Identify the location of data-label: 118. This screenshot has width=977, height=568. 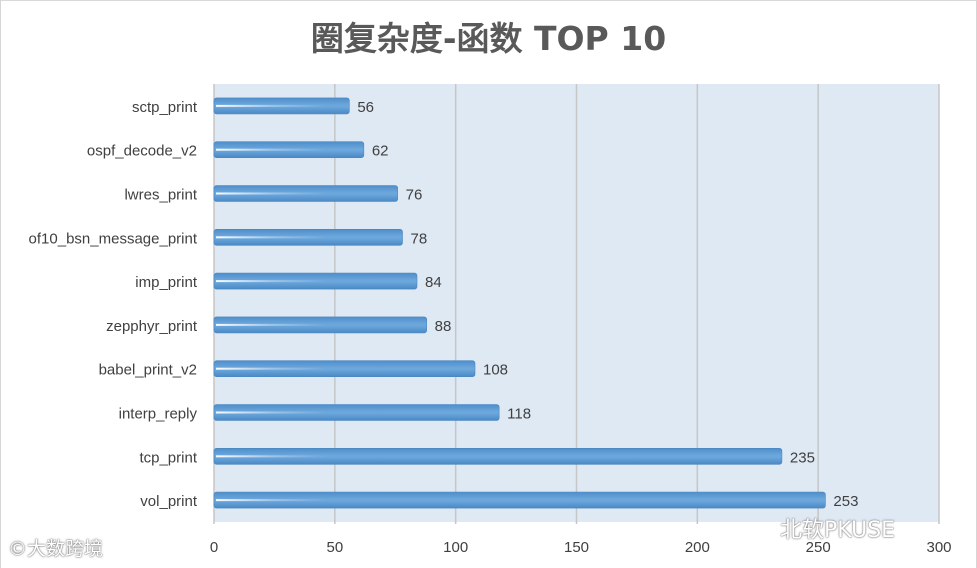
(519, 414).